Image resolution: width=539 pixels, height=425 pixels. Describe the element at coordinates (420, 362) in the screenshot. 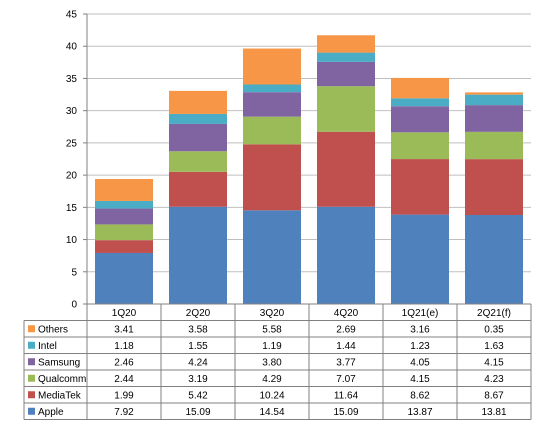

I see `table-cell-value: 4.05` at that location.